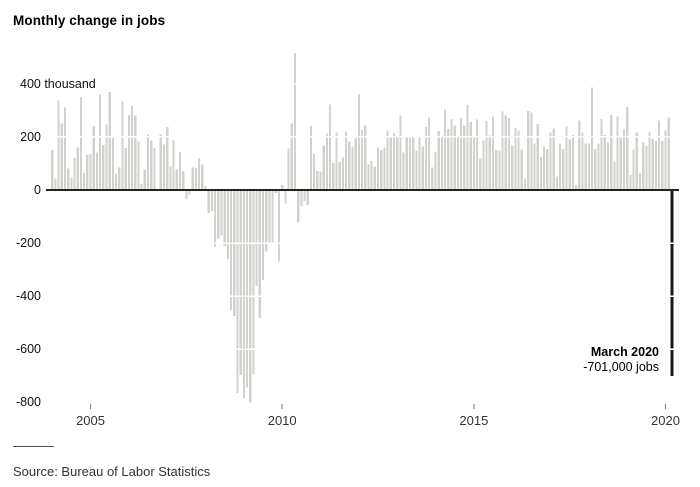  I want to click on annotation-title: March 2020, so click(624, 352).